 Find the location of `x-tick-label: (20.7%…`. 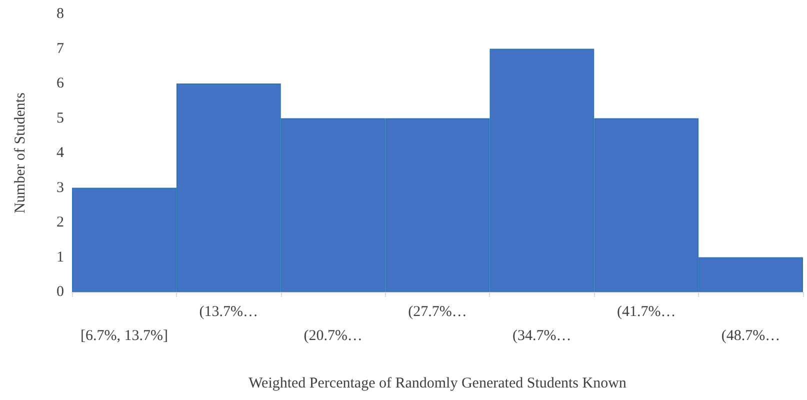

x-tick-label: (20.7%… is located at coordinates (333, 336).